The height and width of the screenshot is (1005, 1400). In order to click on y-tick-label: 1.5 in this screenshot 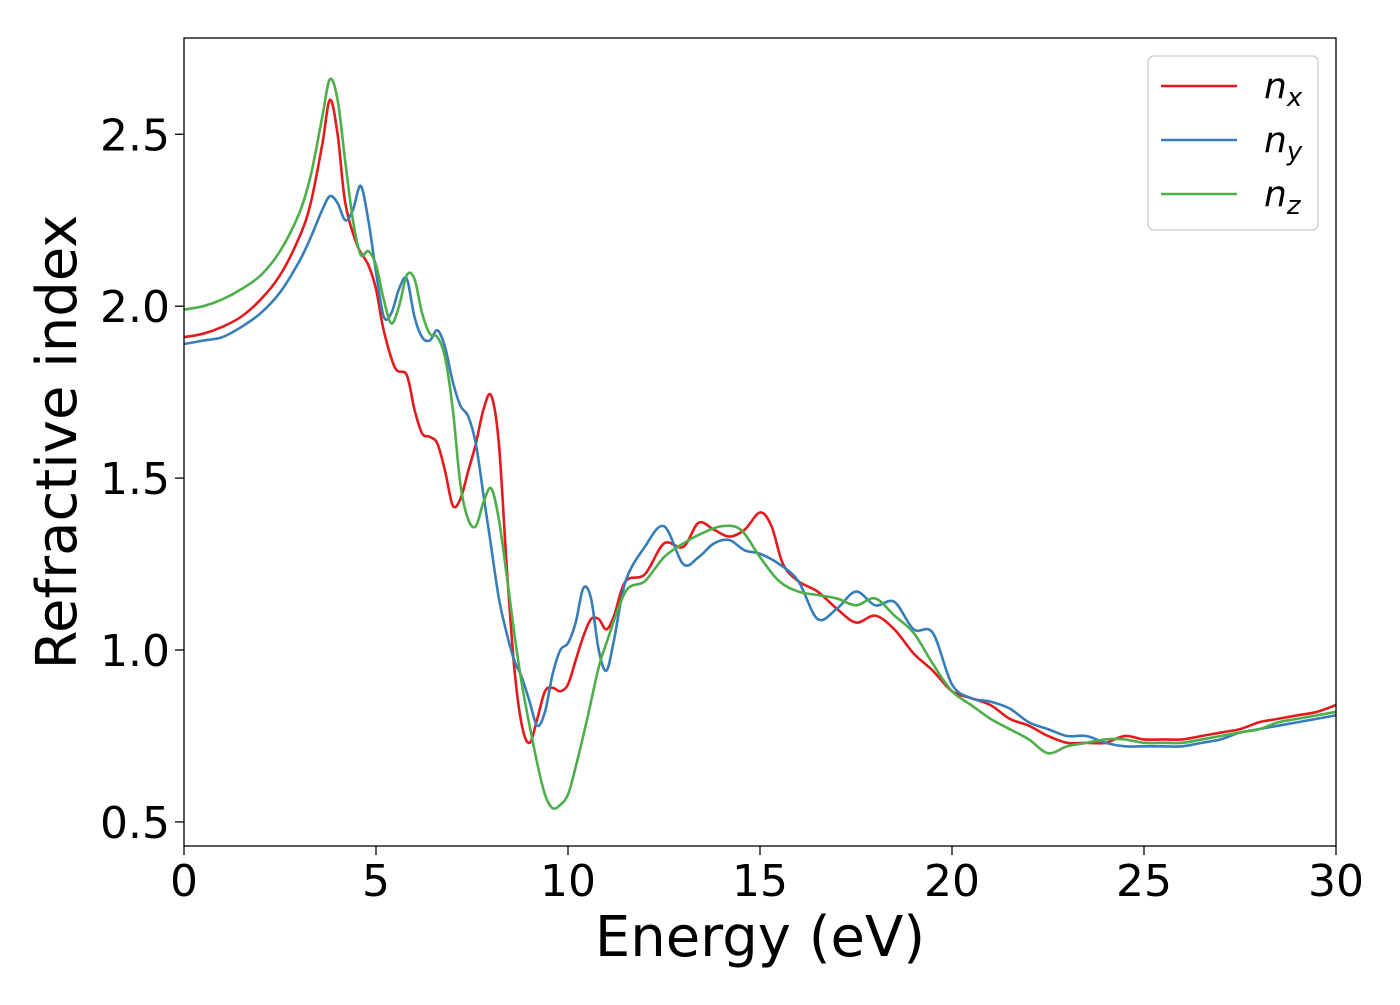, I will do `click(135, 479)`.